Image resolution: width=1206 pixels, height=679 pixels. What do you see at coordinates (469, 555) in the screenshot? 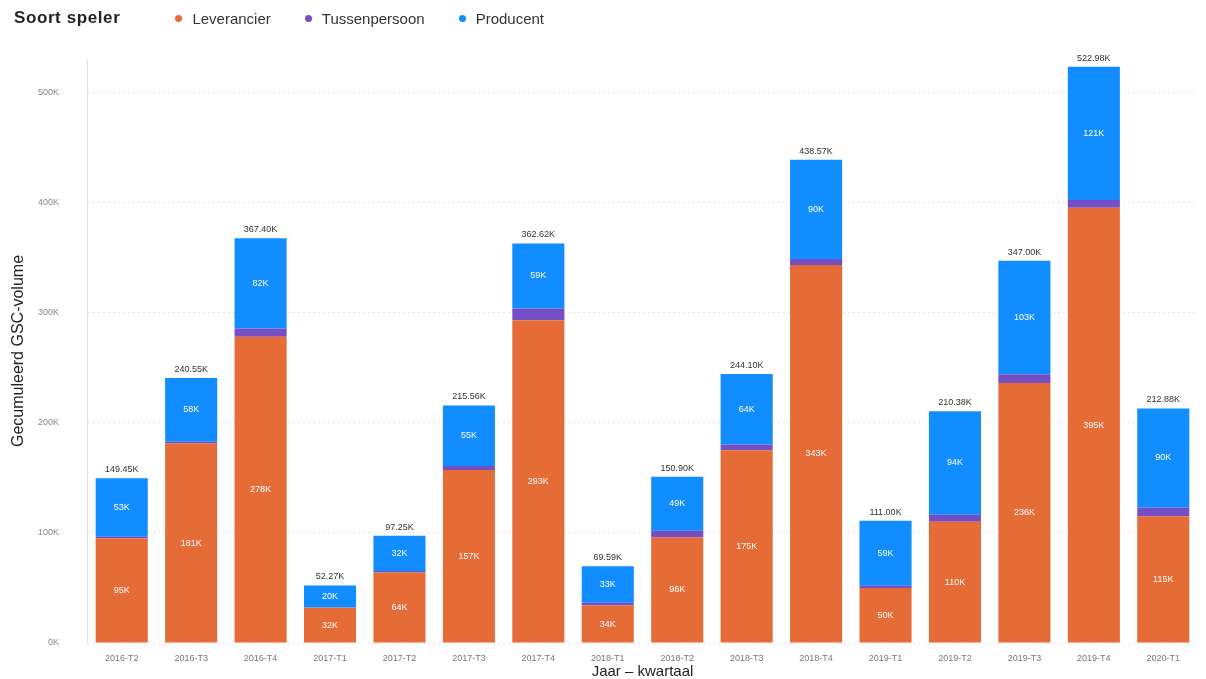
I see `data-label: 157K` at bounding box center [469, 555].